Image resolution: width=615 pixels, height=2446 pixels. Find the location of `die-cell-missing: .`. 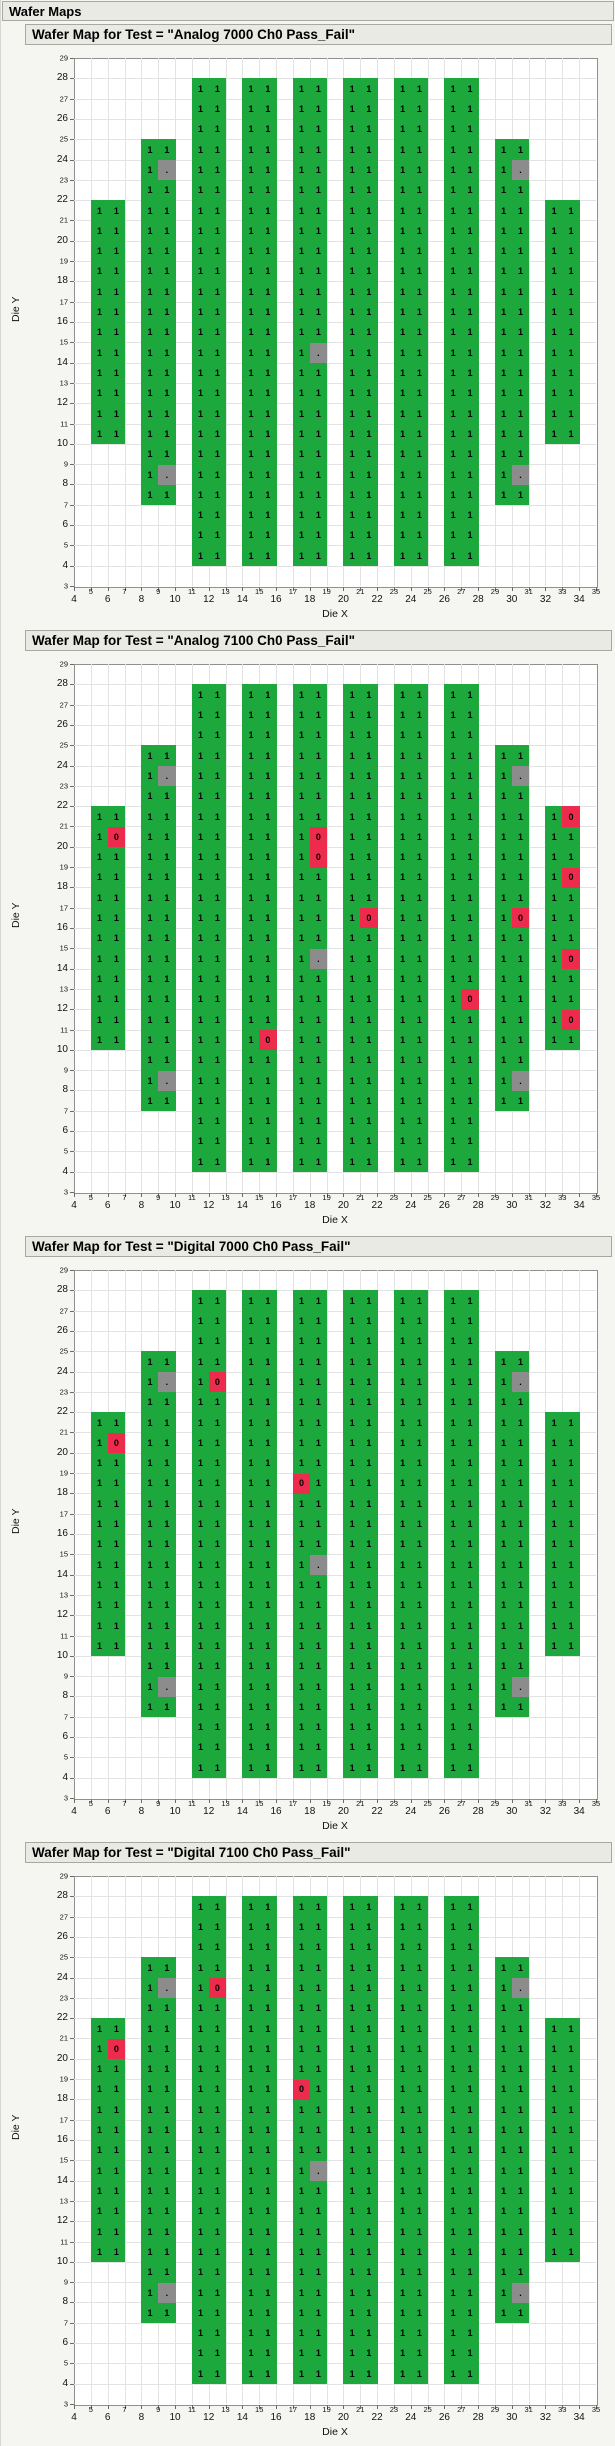

die-cell-missing: . is located at coordinates (520, 1382).